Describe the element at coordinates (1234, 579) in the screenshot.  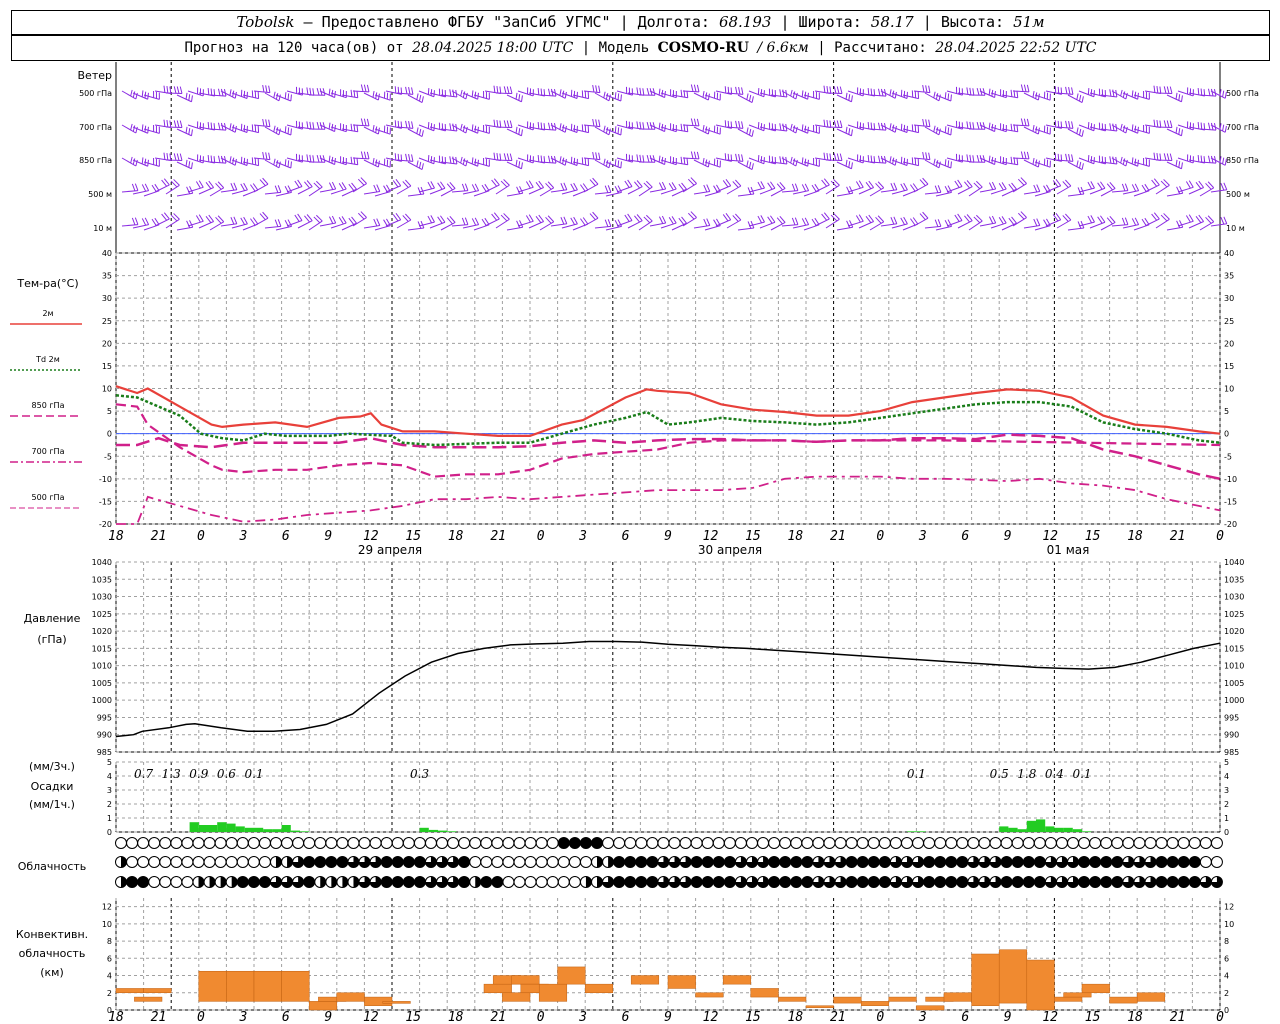
I see `pressure-tick-label-right: 1035` at that location.